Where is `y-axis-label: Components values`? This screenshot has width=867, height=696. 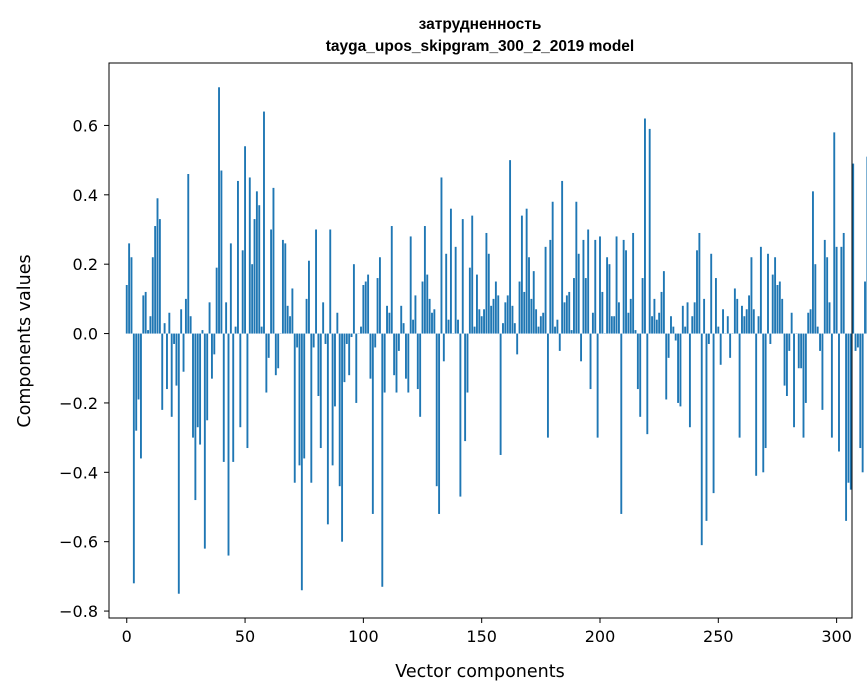
y-axis-label: Components values is located at coordinates (25, 340).